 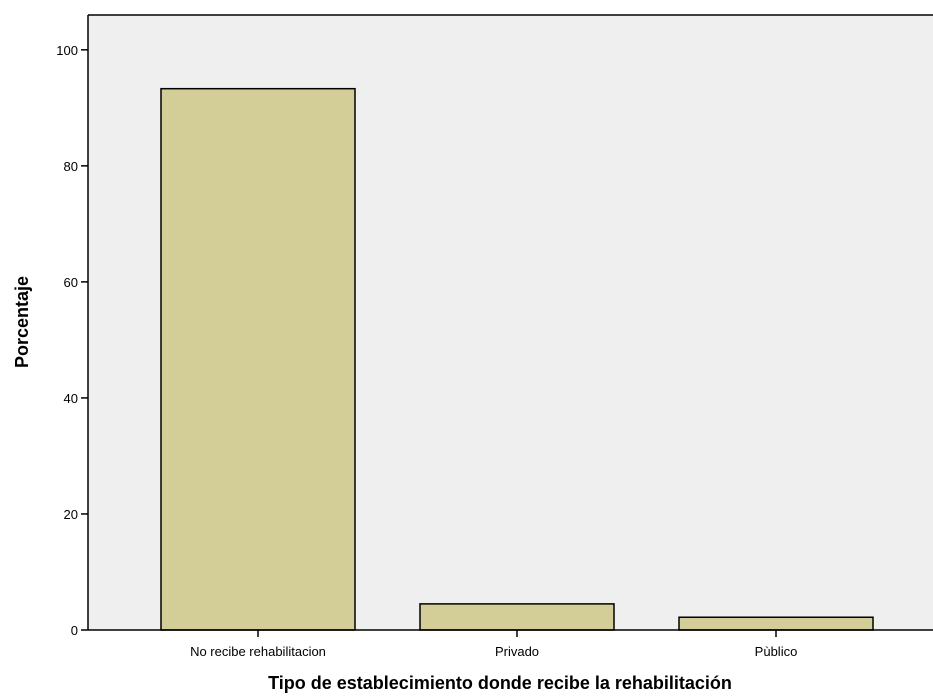 What do you see at coordinates (258, 651) in the screenshot?
I see `x-tick-label: No recibe rehabilitacion` at bounding box center [258, 651].